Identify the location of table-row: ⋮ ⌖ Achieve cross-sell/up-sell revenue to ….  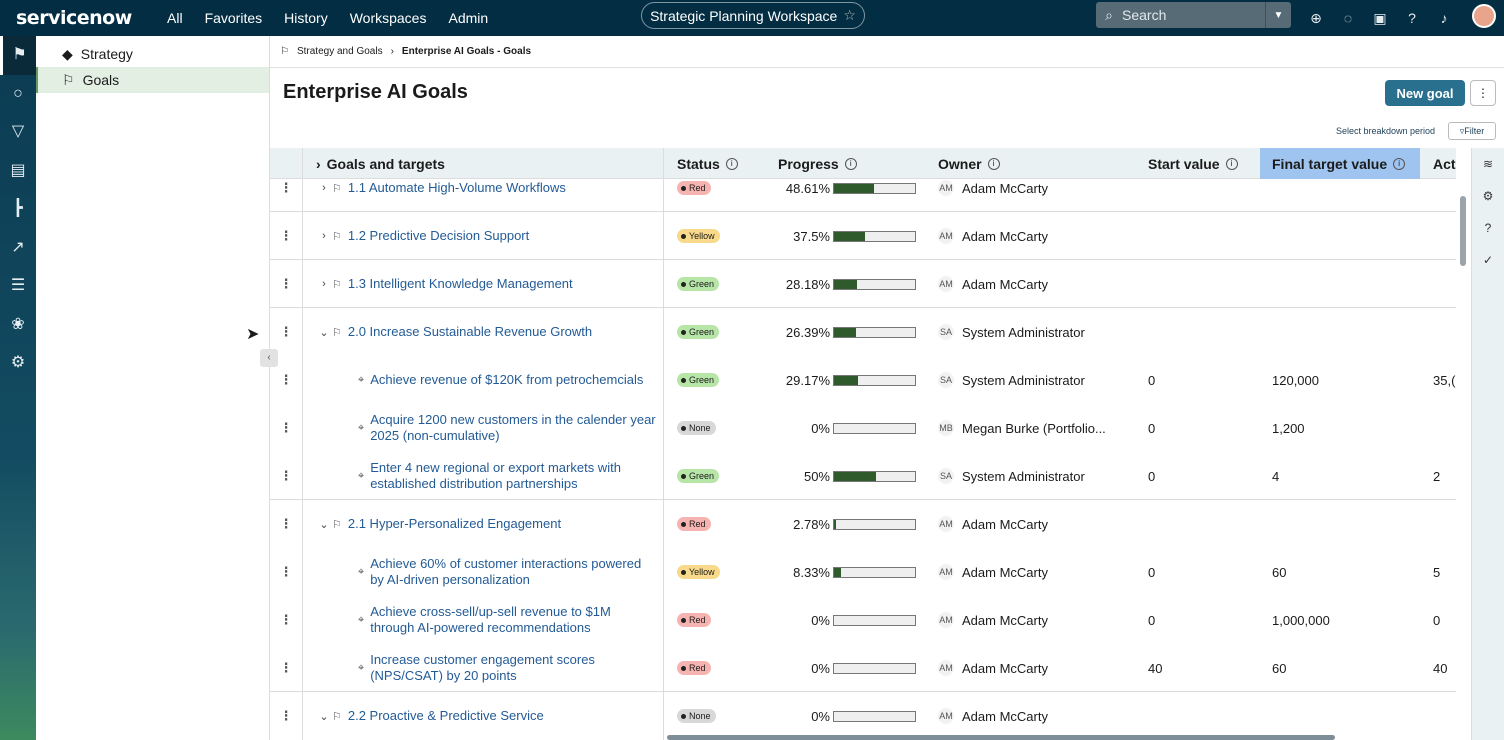
(863, 620).